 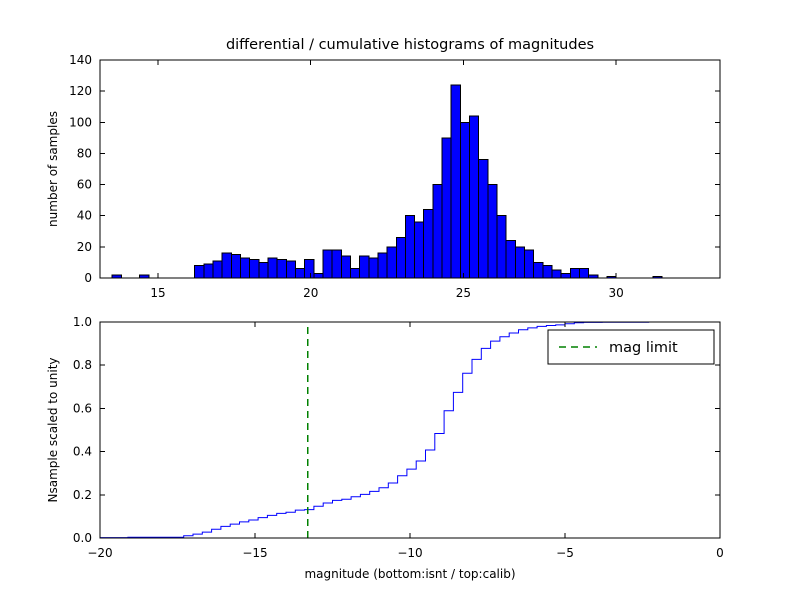 What do you see at coordinates (53, 169) in the screenshot?
I see `top-y-axis-label: number of samples` at bounding box center [53, 169].